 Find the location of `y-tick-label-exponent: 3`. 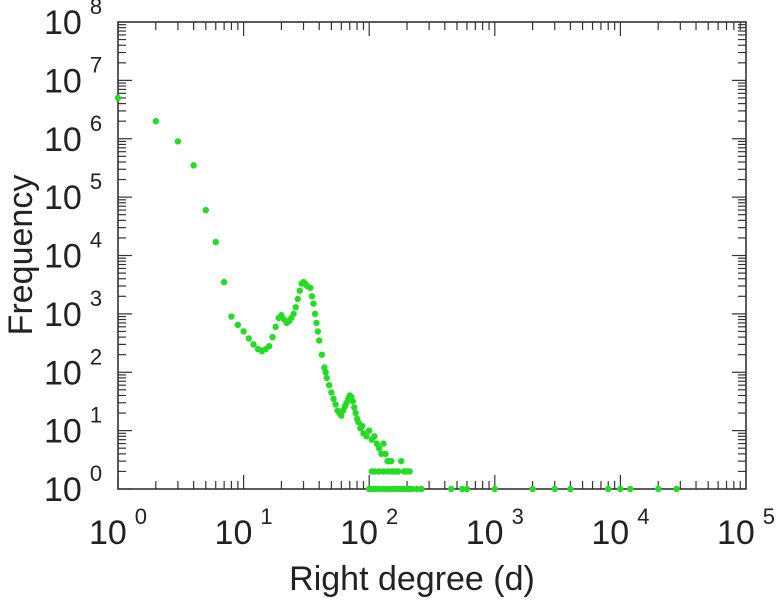

y-tick-label-exponent: 3 is located at coordinates (96, 298).